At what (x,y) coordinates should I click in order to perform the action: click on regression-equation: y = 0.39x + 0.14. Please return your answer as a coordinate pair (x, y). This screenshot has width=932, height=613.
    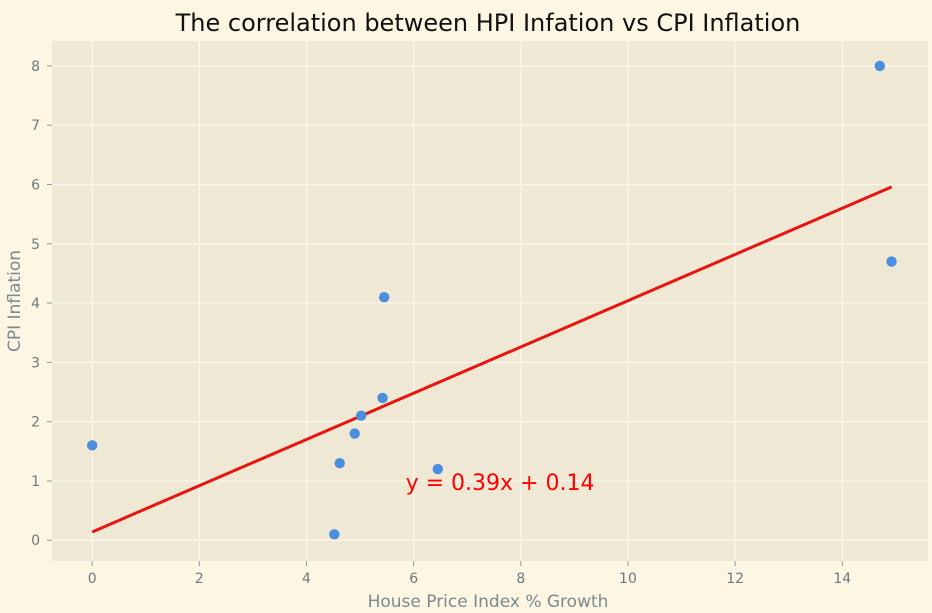
    Looking at the image, I should click on (500, 483).